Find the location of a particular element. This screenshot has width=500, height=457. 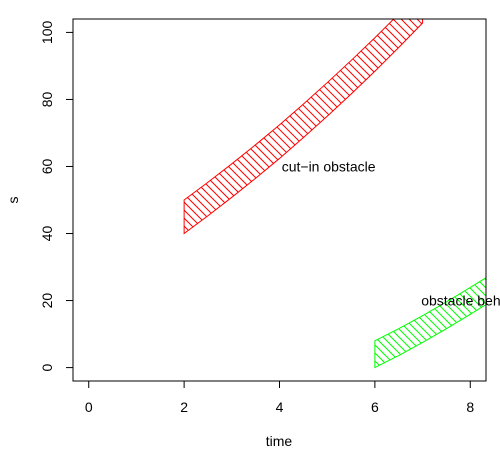

annotation-layer: cut−in obstacle obstacle behind is located at coordinates (391, 233).